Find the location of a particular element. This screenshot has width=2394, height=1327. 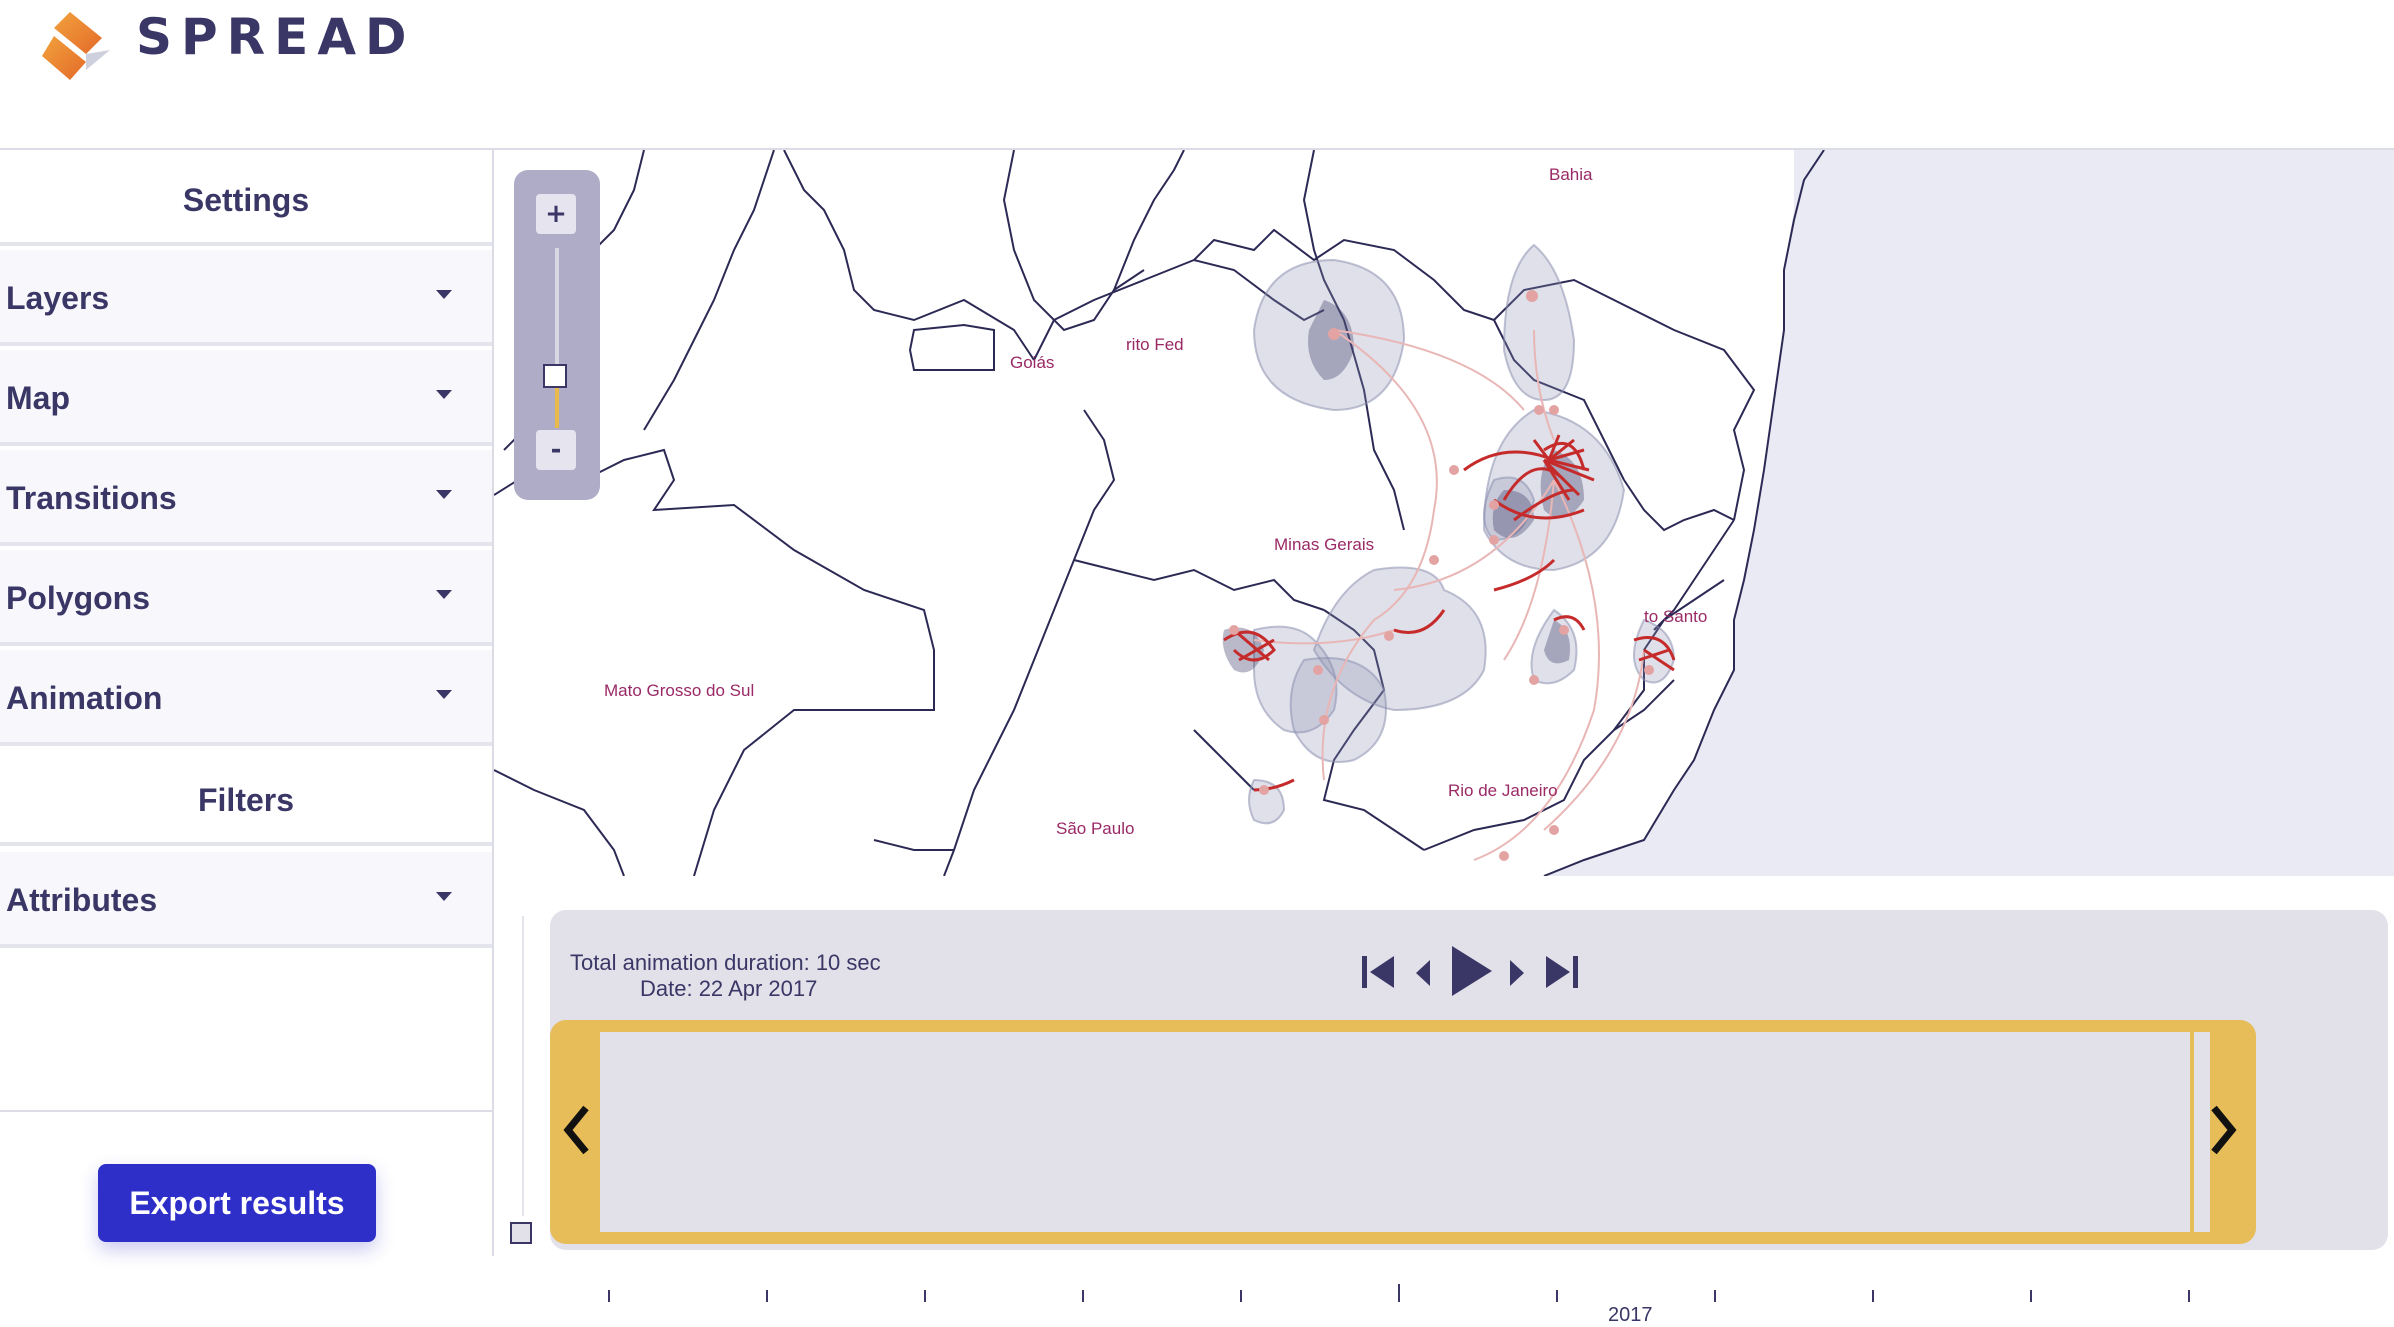

sidebar-item-attributes: Attributes is located at coordinates (246, 900).